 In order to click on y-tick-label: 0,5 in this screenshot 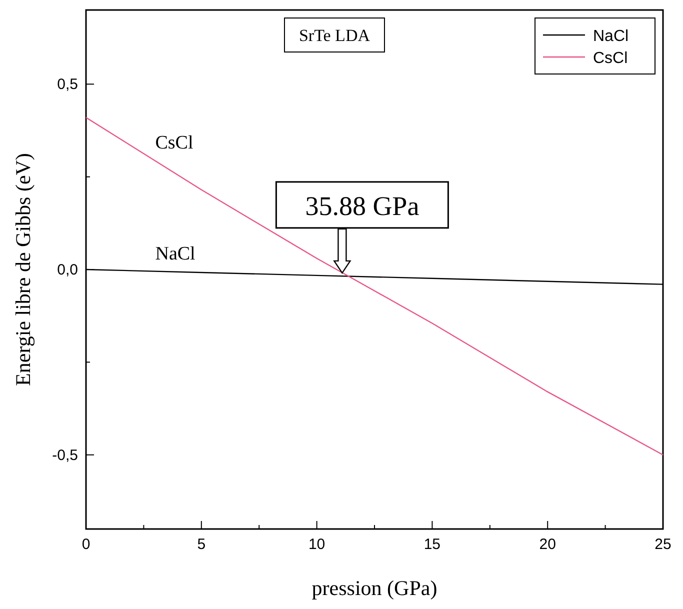, I will do `click(67, 85)`.